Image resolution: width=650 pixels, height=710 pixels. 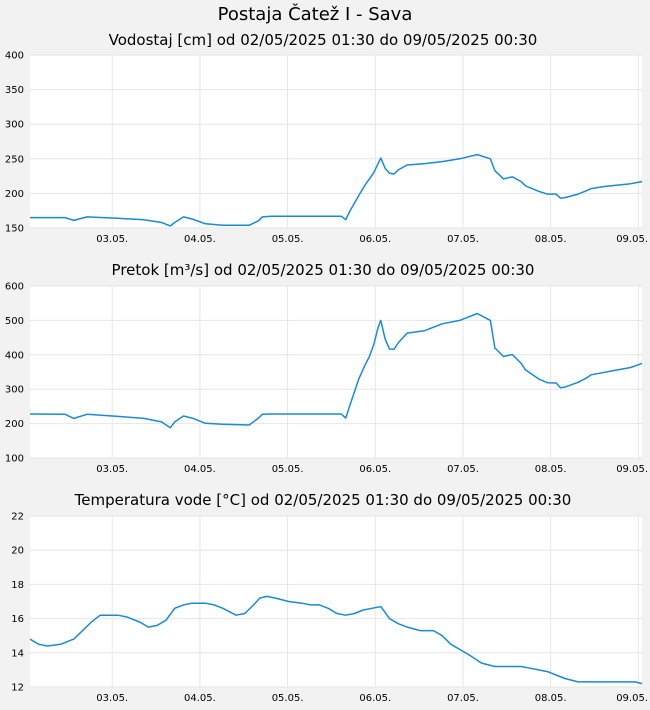 I want to click on y-tick-label: 100, so click(x=14, y=459).